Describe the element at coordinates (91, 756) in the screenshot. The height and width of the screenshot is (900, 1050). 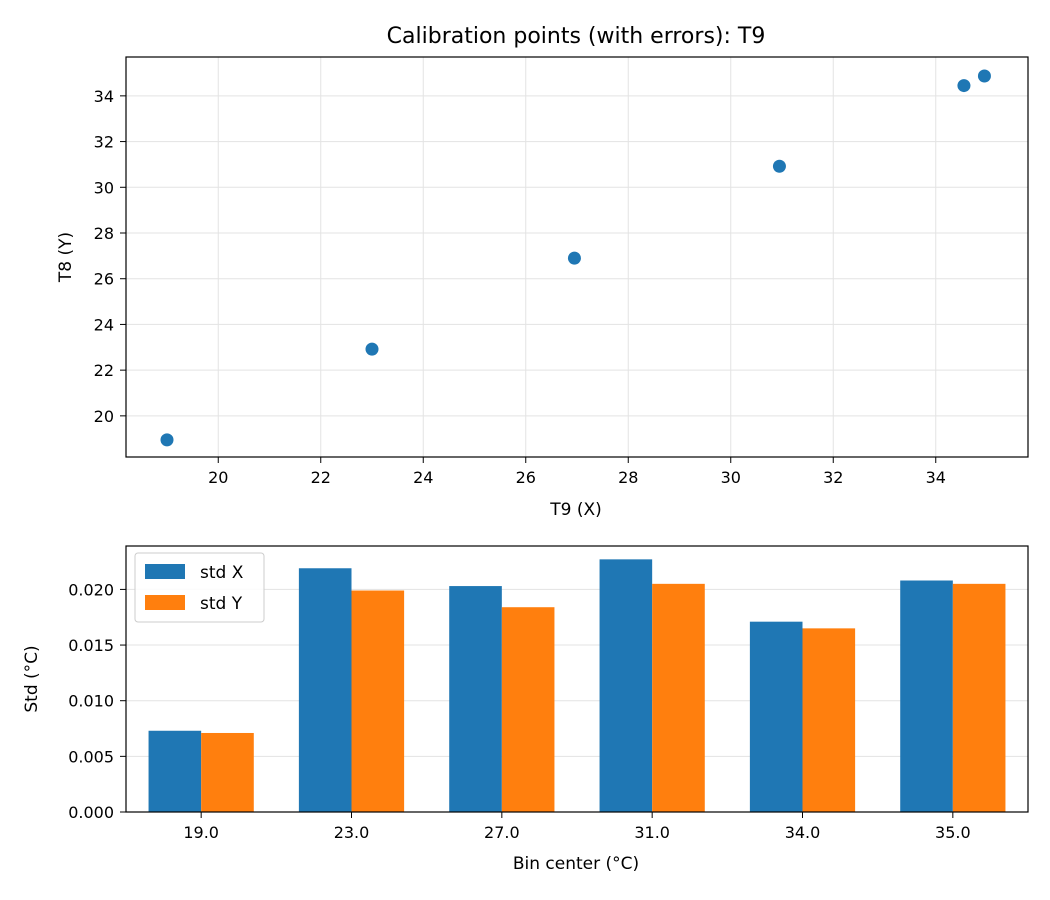
I see `bar-y-tick-label: 0.005` at that location.